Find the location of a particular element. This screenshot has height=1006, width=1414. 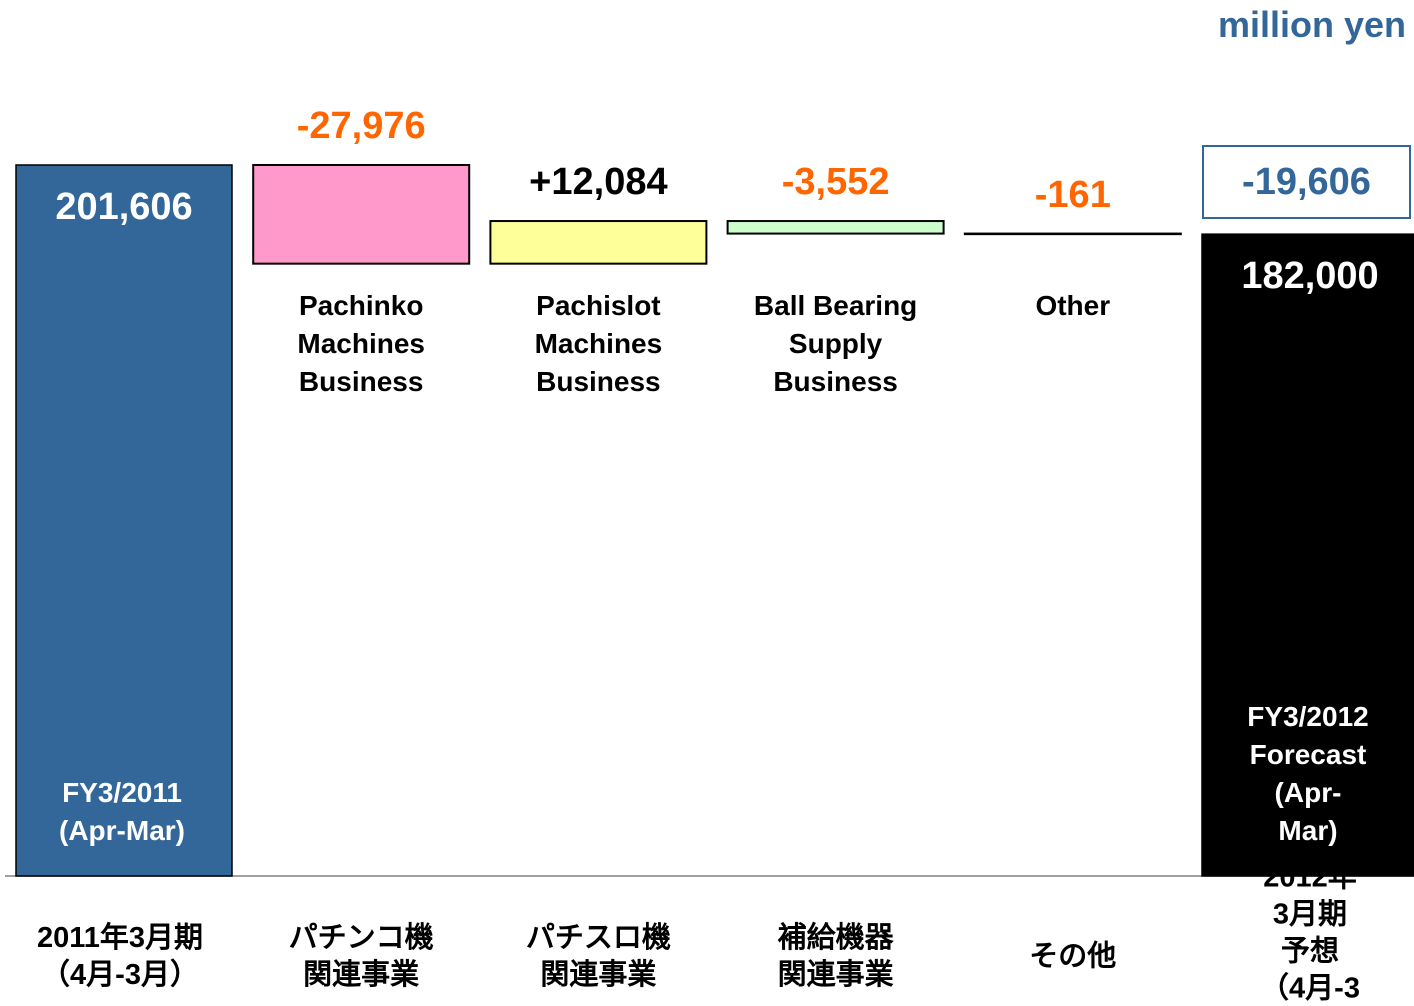

category-label: Pachinko Machines Business is located at coordinates (361, 343).